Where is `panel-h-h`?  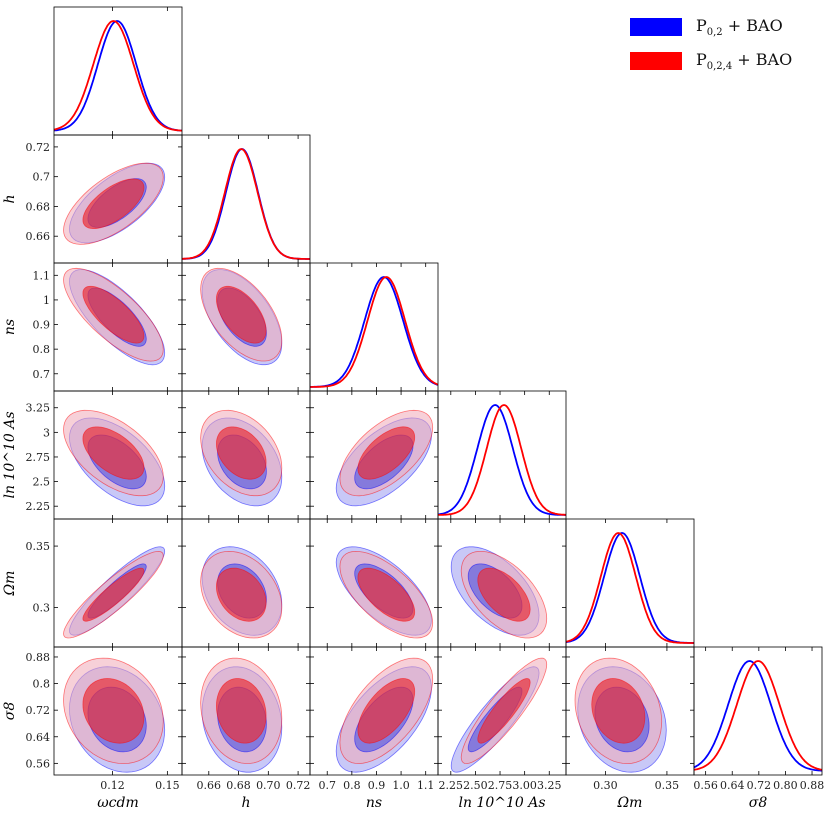 panel-h-h is located at coordinates (246, 199).